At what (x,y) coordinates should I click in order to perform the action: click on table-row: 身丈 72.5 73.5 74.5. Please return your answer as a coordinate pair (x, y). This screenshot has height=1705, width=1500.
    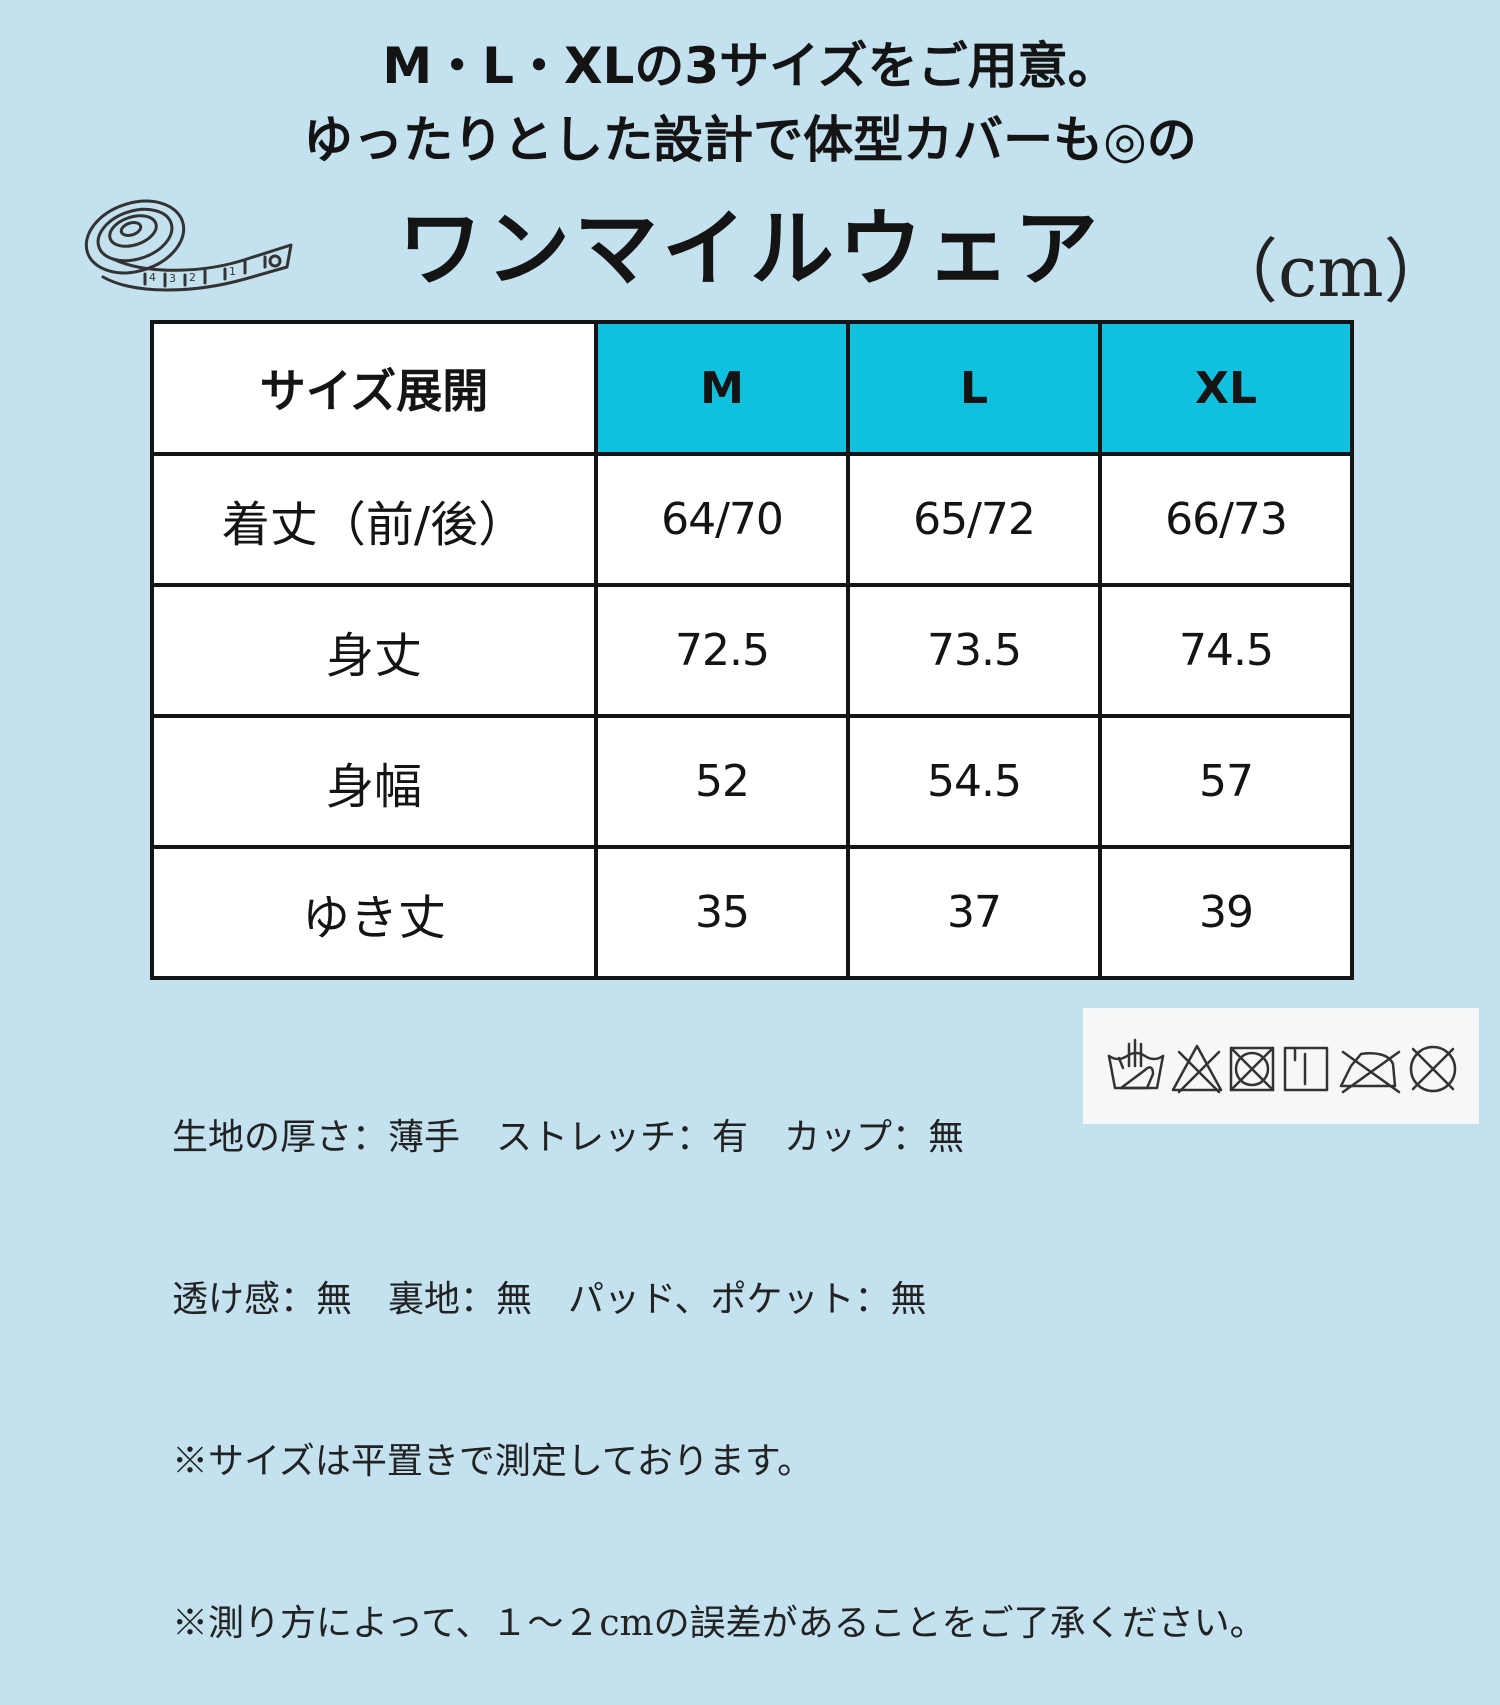
    Looking at the image, I should click on (752, 650).